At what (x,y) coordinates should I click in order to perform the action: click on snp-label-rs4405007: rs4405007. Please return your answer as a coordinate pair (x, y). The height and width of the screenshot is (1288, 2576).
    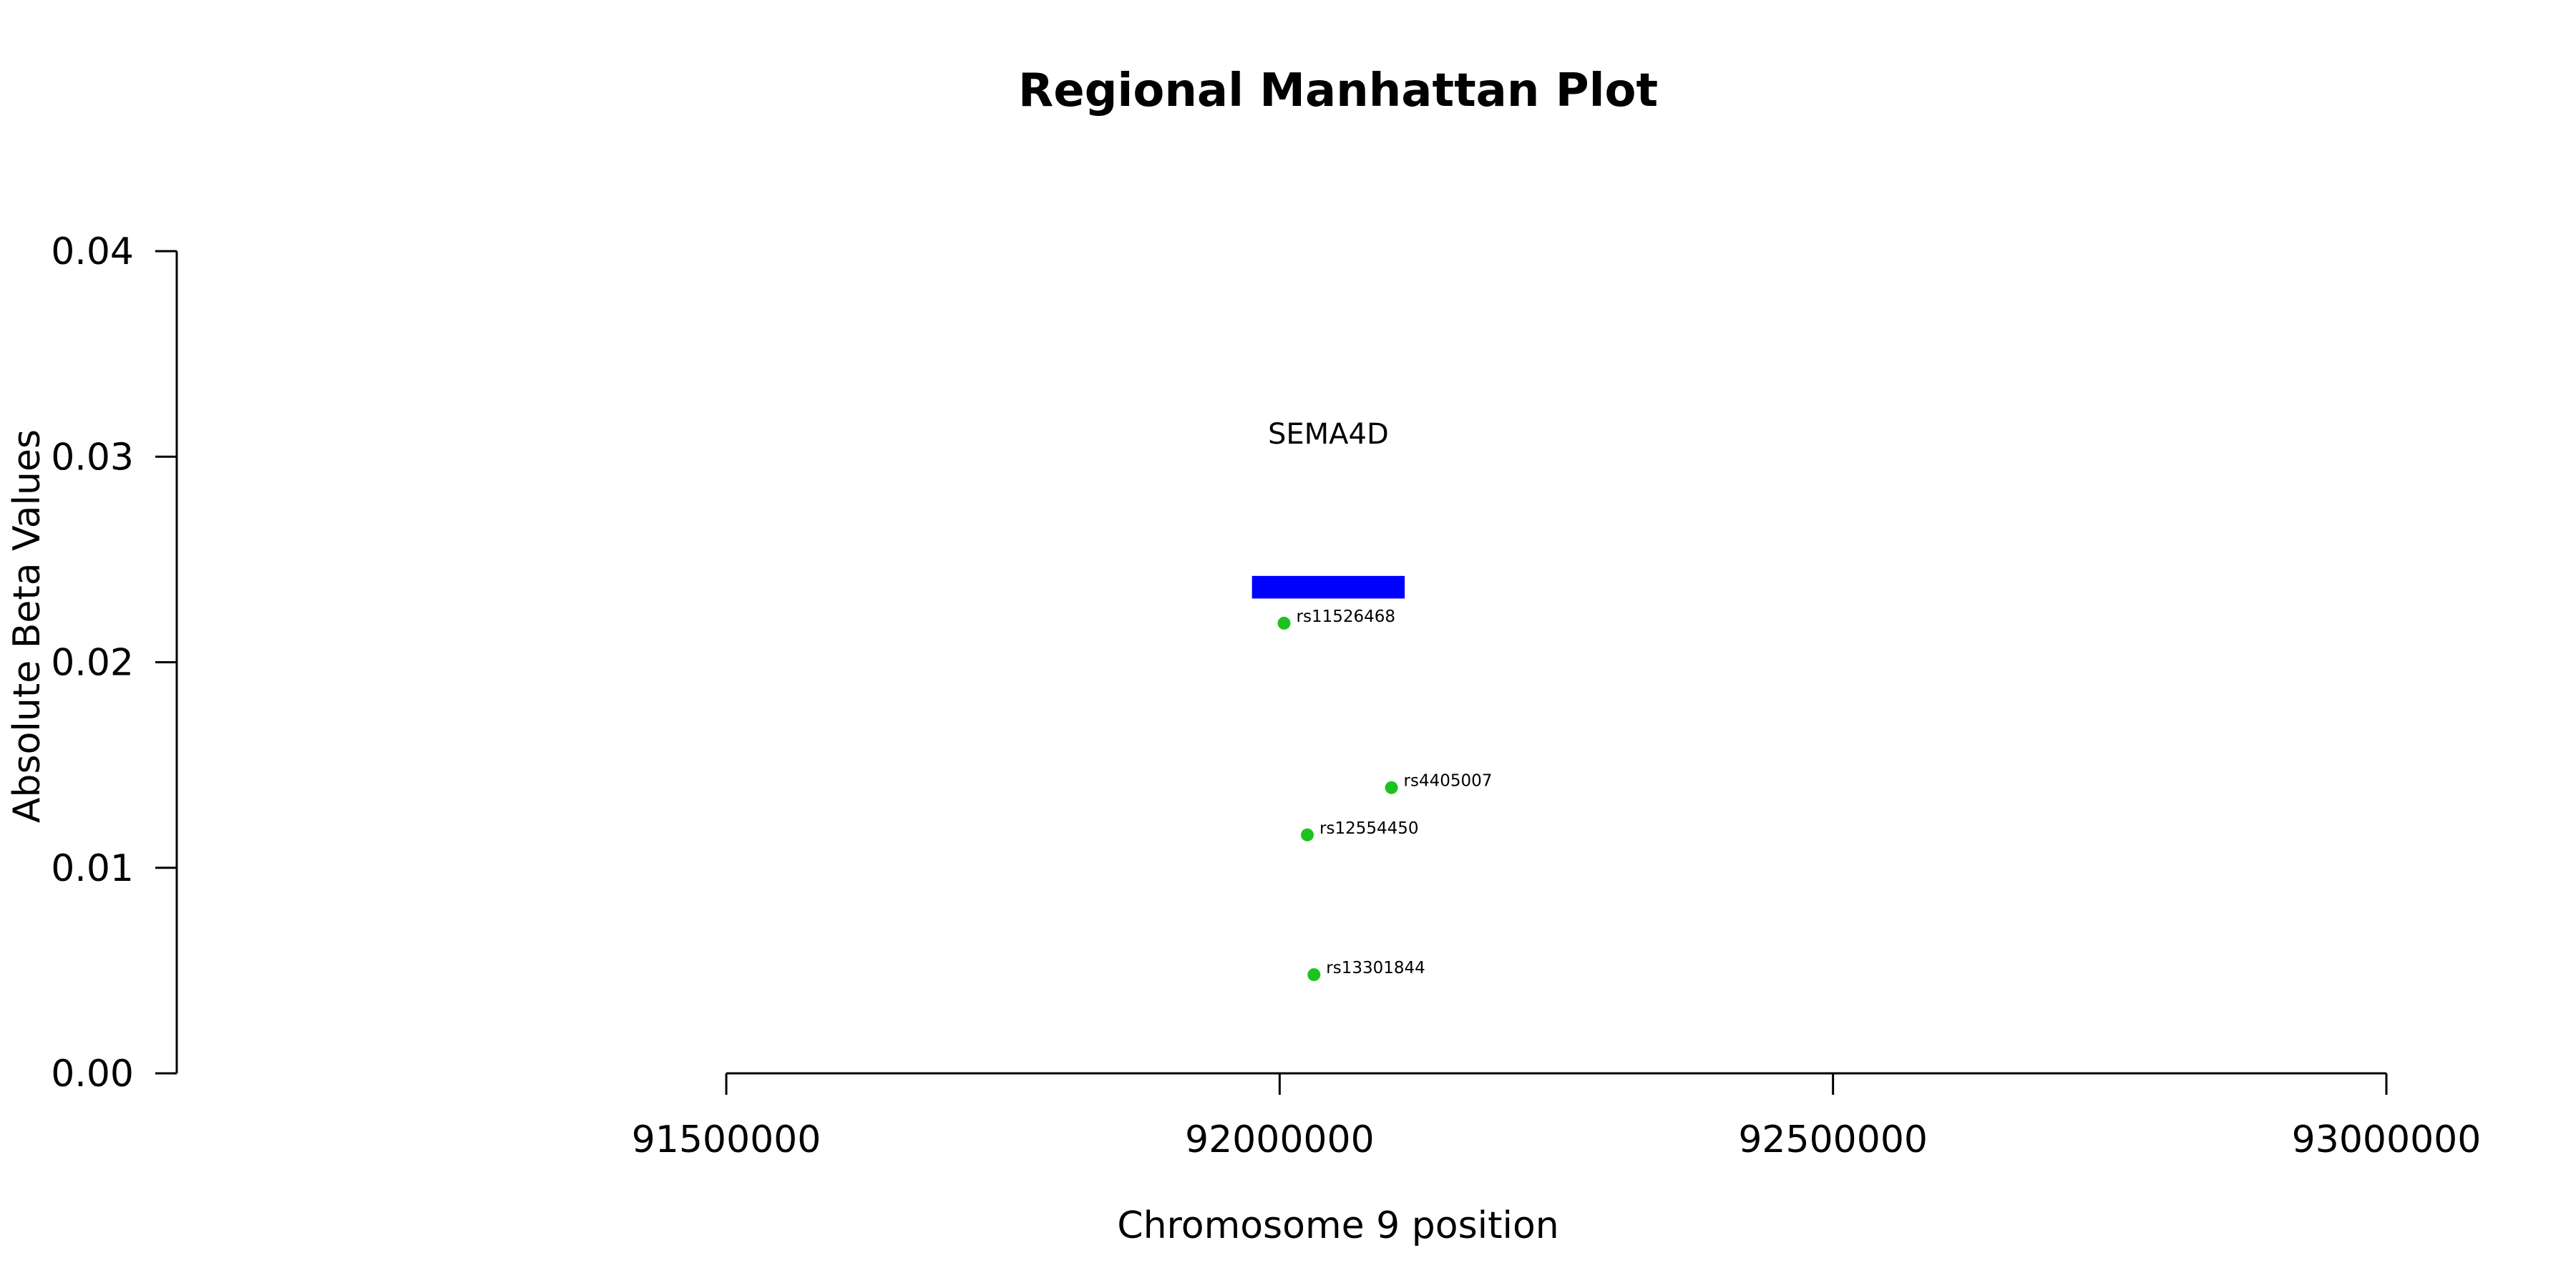
    Looking at the image, I should click on (1448, 781).